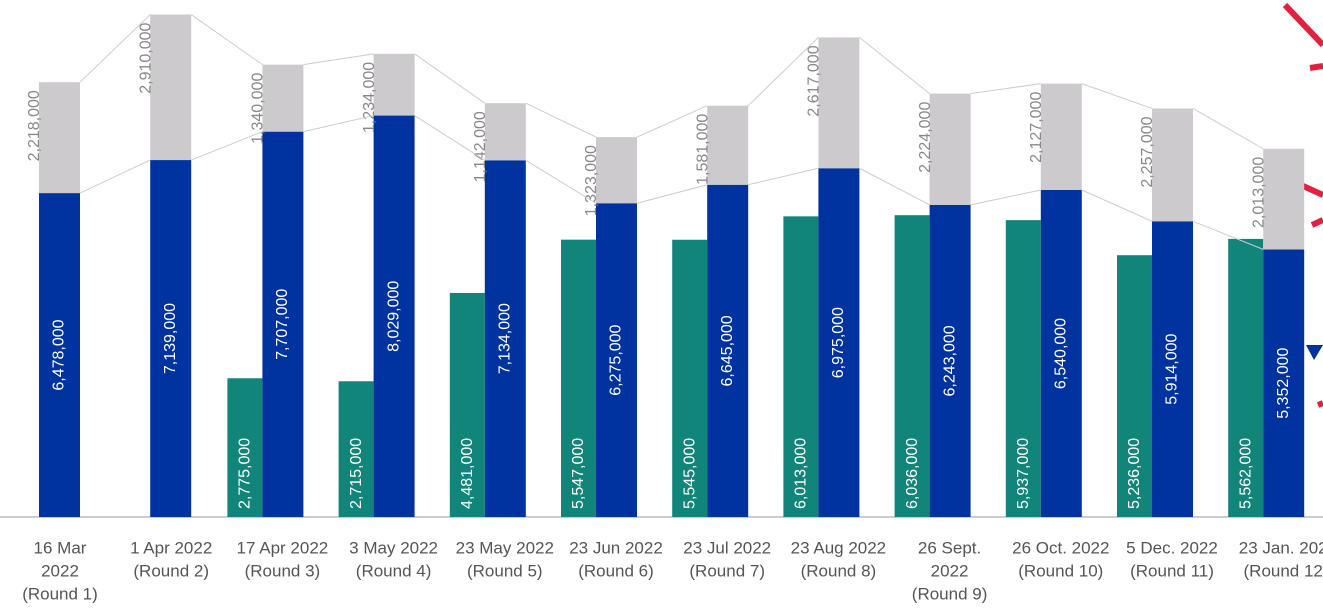 This screenshot has height=610, width=1323. What do you see at coordinates (1172, 547) in the screenshot?
I see `x-tick-label: 5 Dec. 2022` at bounding box center [1172, 547].